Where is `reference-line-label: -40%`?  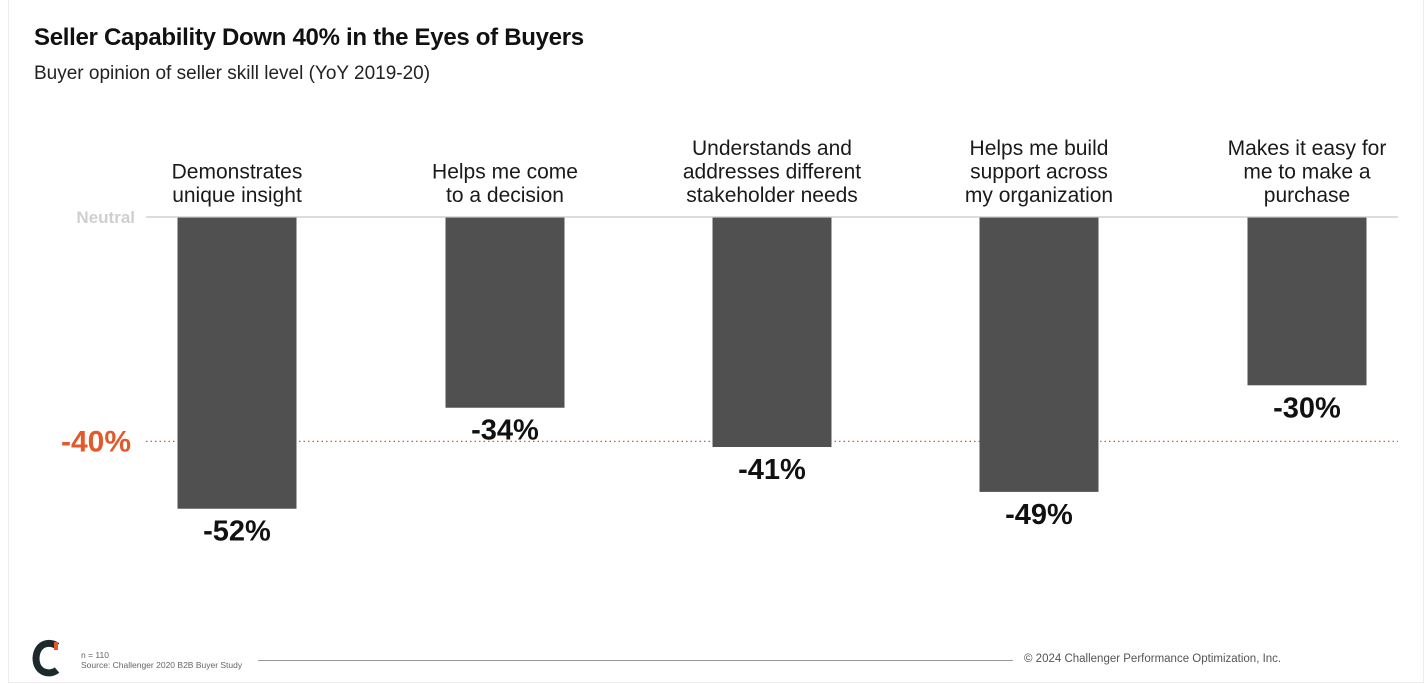 reference-line-label: -40% is located at coordinates (96, 441).